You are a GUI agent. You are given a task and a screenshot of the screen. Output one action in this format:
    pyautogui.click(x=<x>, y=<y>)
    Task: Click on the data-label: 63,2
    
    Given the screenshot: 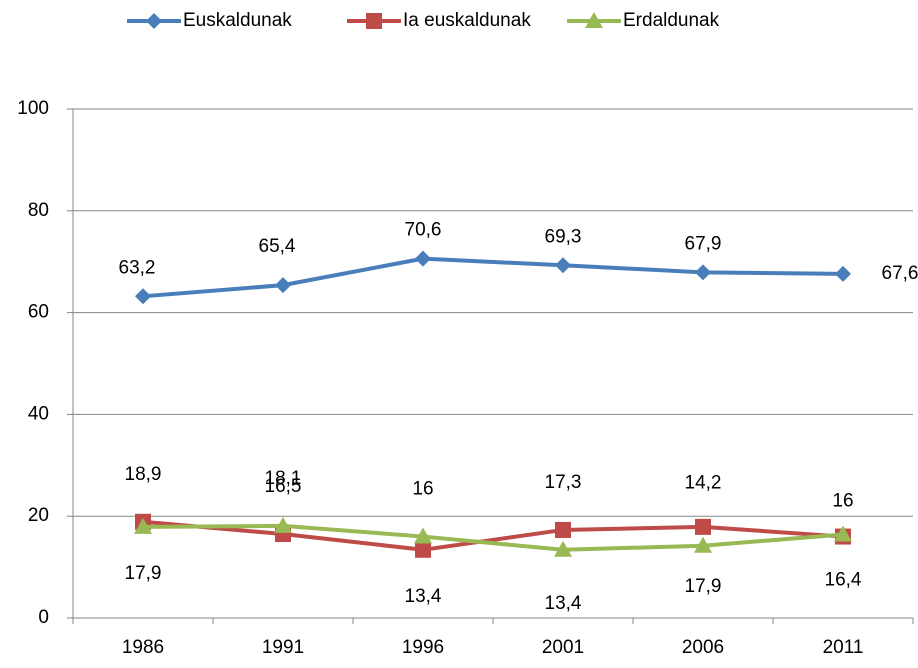 What is the action you would take?
    pyautogui.click(x=137, y=267)
    